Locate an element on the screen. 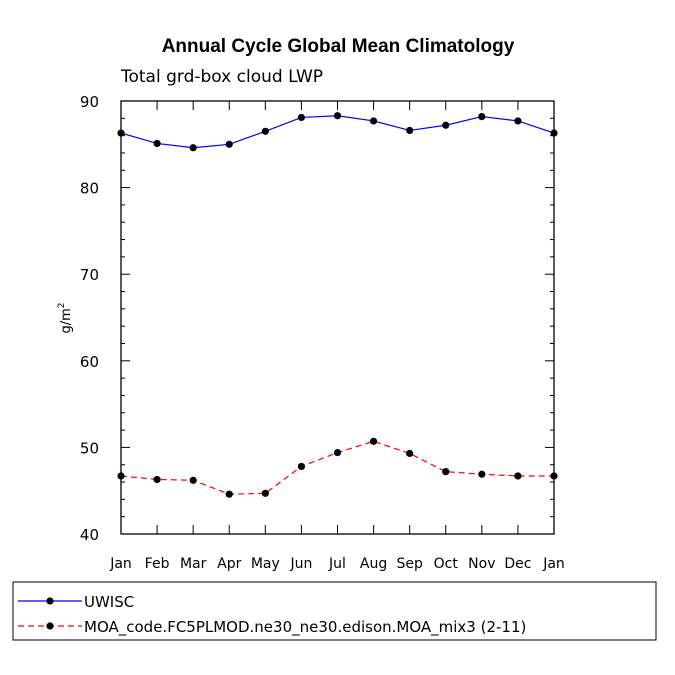  x-tick-label: Nov is located at coordinates (481, 564).